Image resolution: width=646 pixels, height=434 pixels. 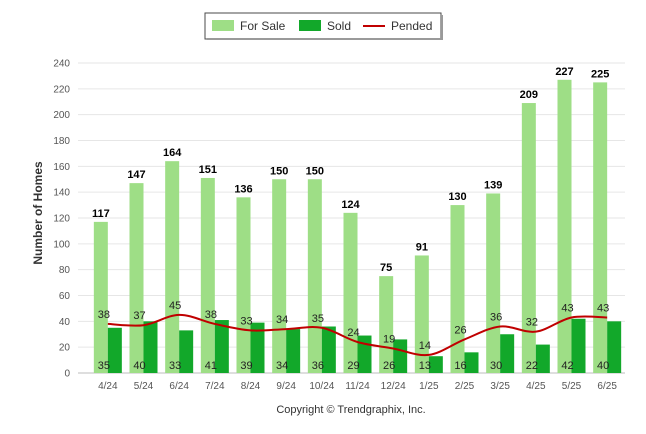 I want to click on pended-value-label: 34, so click(x=282, y=320).